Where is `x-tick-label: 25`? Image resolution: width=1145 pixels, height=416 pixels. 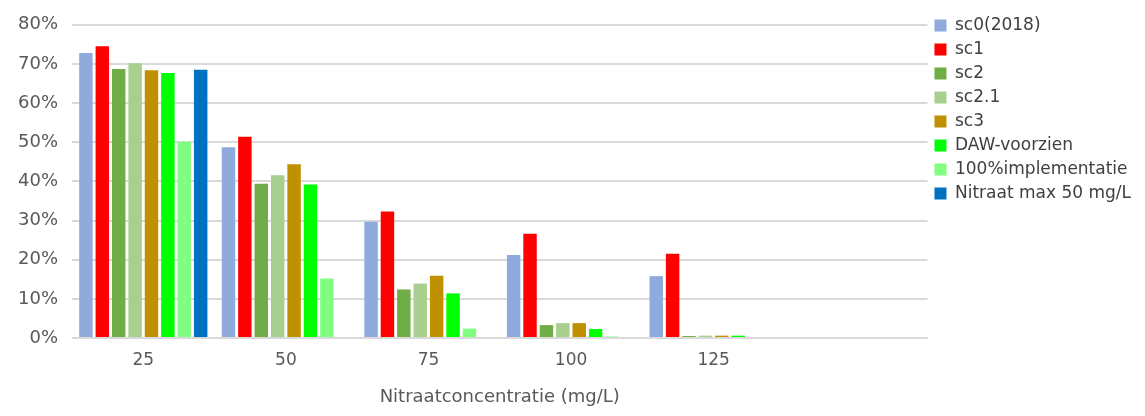 x-tick-label: 25 is located at coordinates (143, 358).